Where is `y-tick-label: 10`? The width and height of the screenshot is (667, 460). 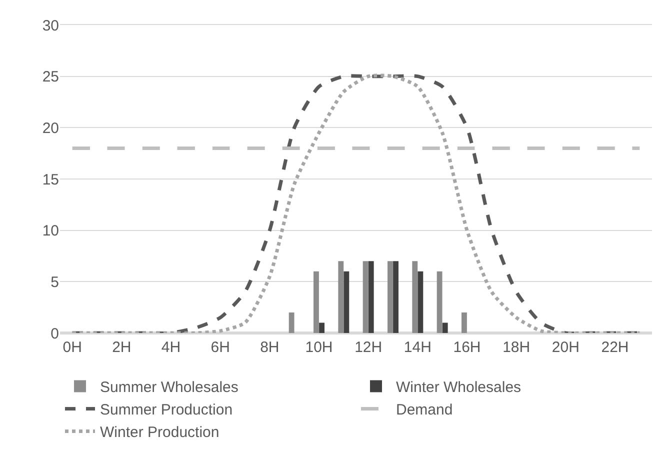
y-tick-label: 10 is located at coordinates (50, 231).